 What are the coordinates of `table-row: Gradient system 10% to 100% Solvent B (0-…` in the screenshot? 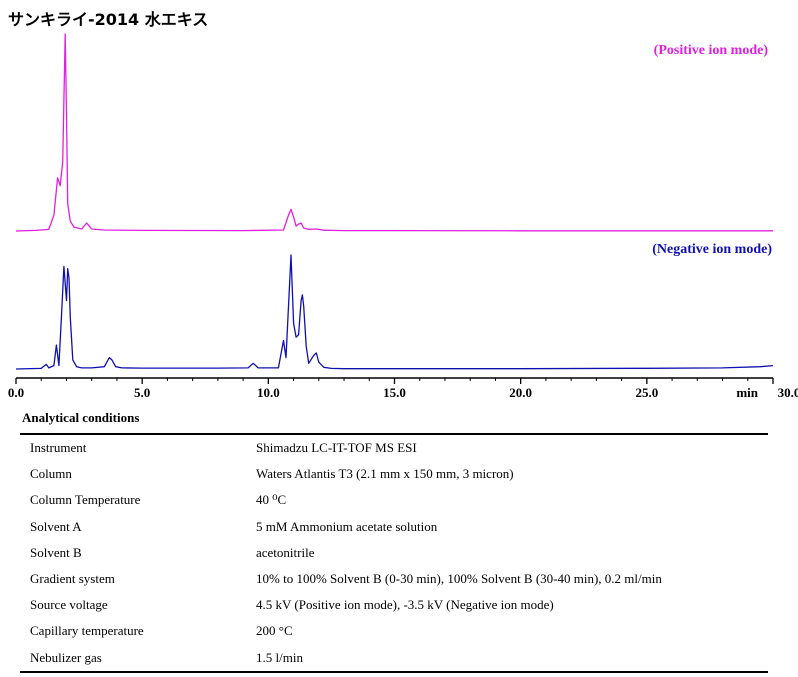 It's located at (394, 579).